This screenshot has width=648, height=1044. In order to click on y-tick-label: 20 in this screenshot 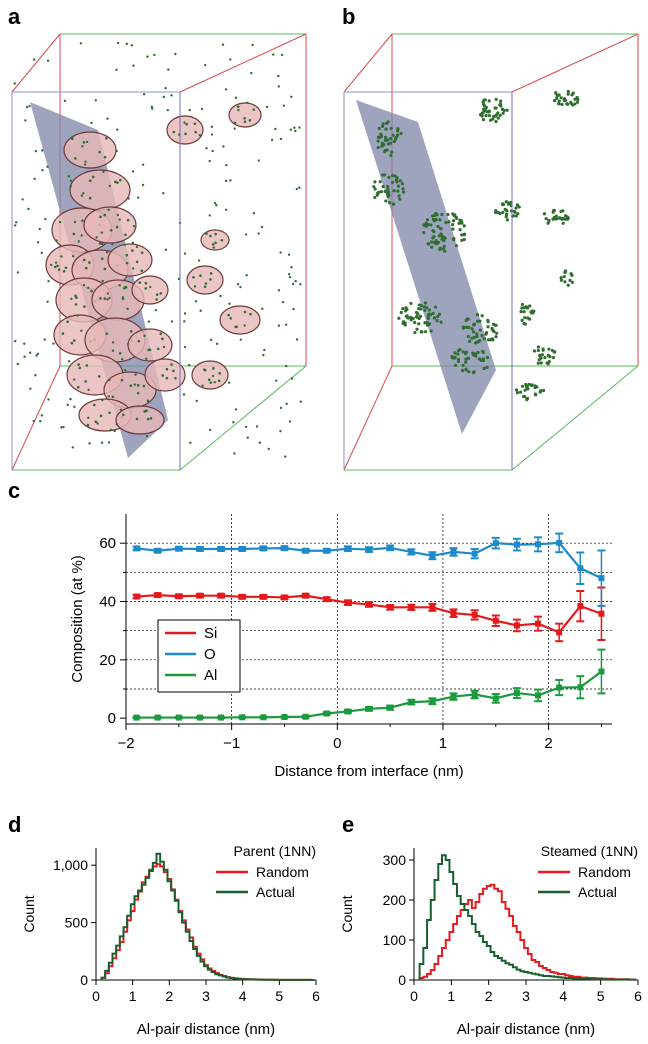, I will do `click(107, 660)`.